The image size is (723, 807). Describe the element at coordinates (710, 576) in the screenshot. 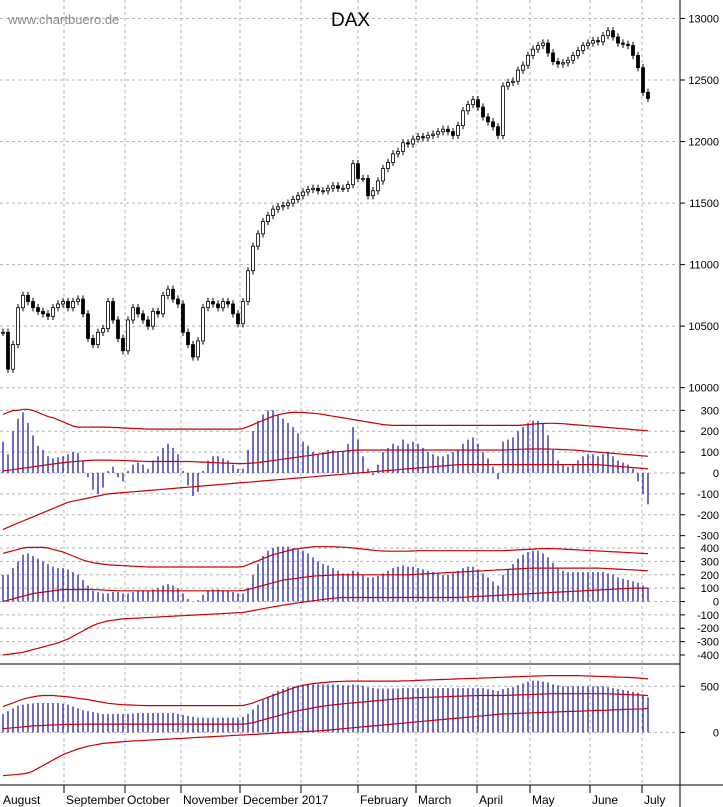

I see `y-tick-label: 200` at that location.